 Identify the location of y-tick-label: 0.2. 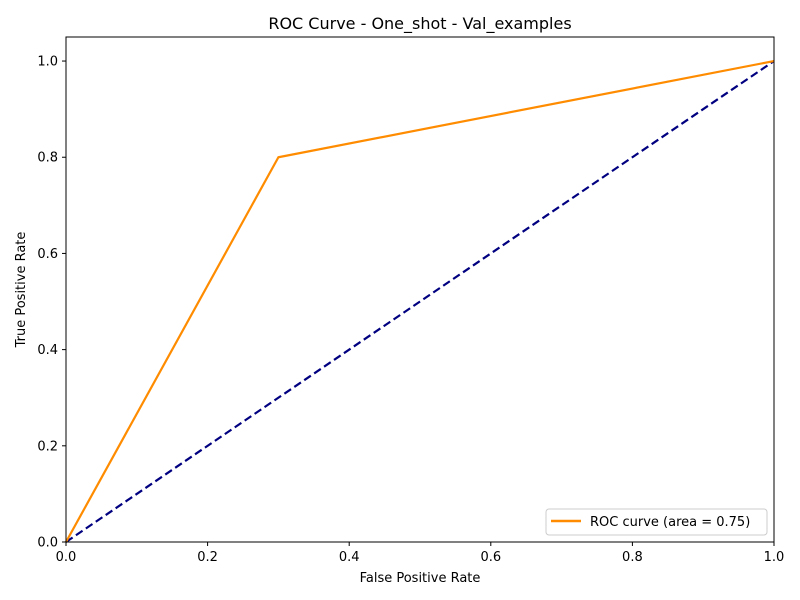
(47, 446).